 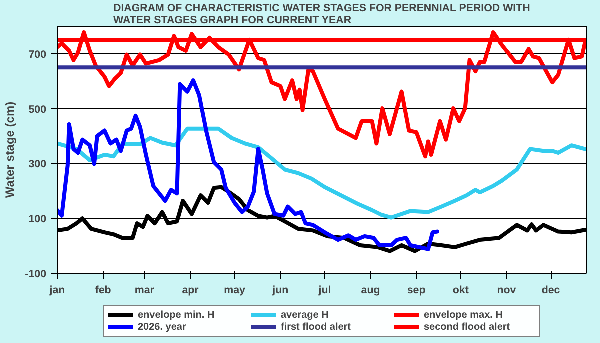 I want to click on legend-label: envelope max. H, so click(x=464, y=315).